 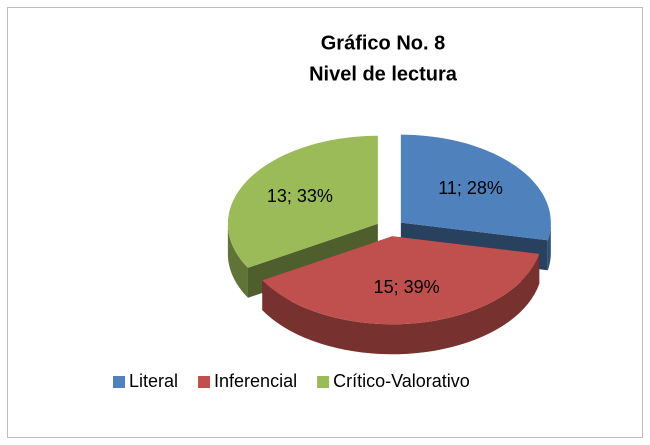 I want to click on legend-label: Inferencial, so click(x=255, y=381).